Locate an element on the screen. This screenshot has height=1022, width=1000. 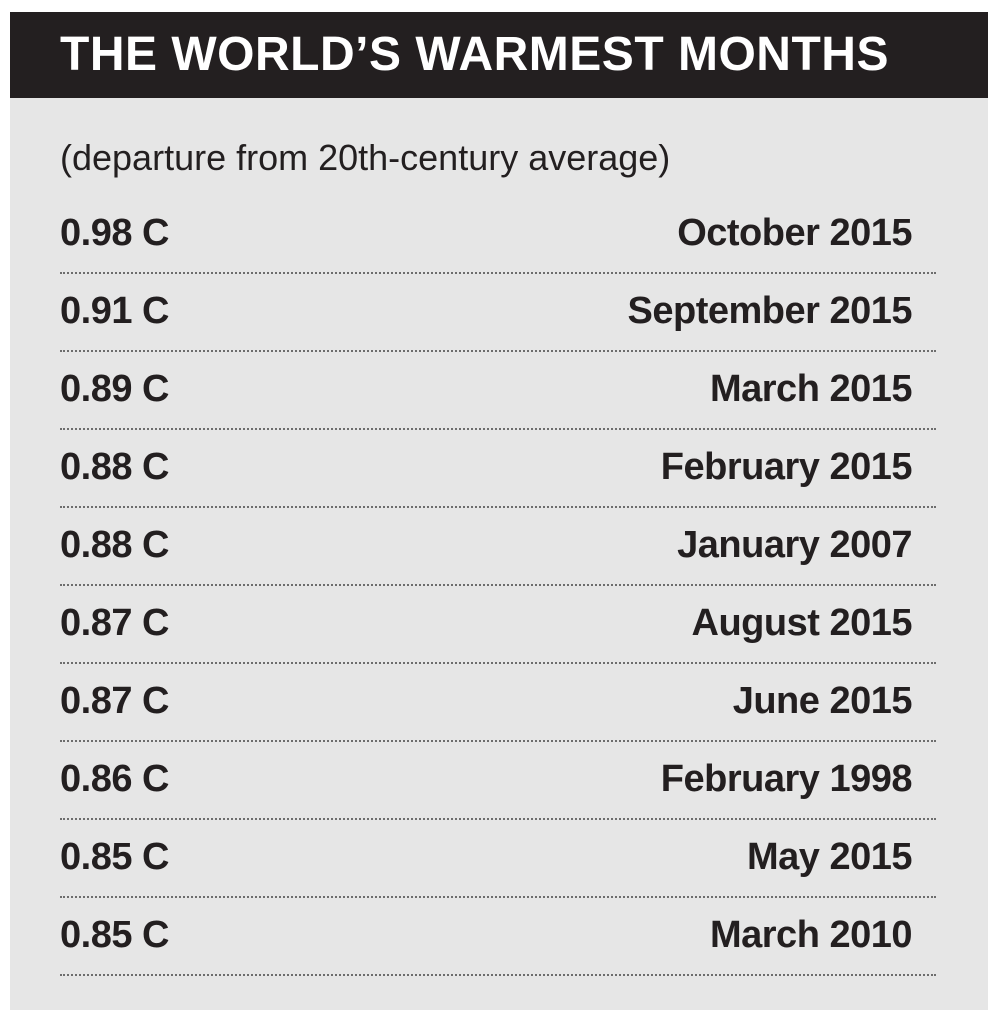
anomaly-value-label: 0.86 C is located at coordinates (114, 779).